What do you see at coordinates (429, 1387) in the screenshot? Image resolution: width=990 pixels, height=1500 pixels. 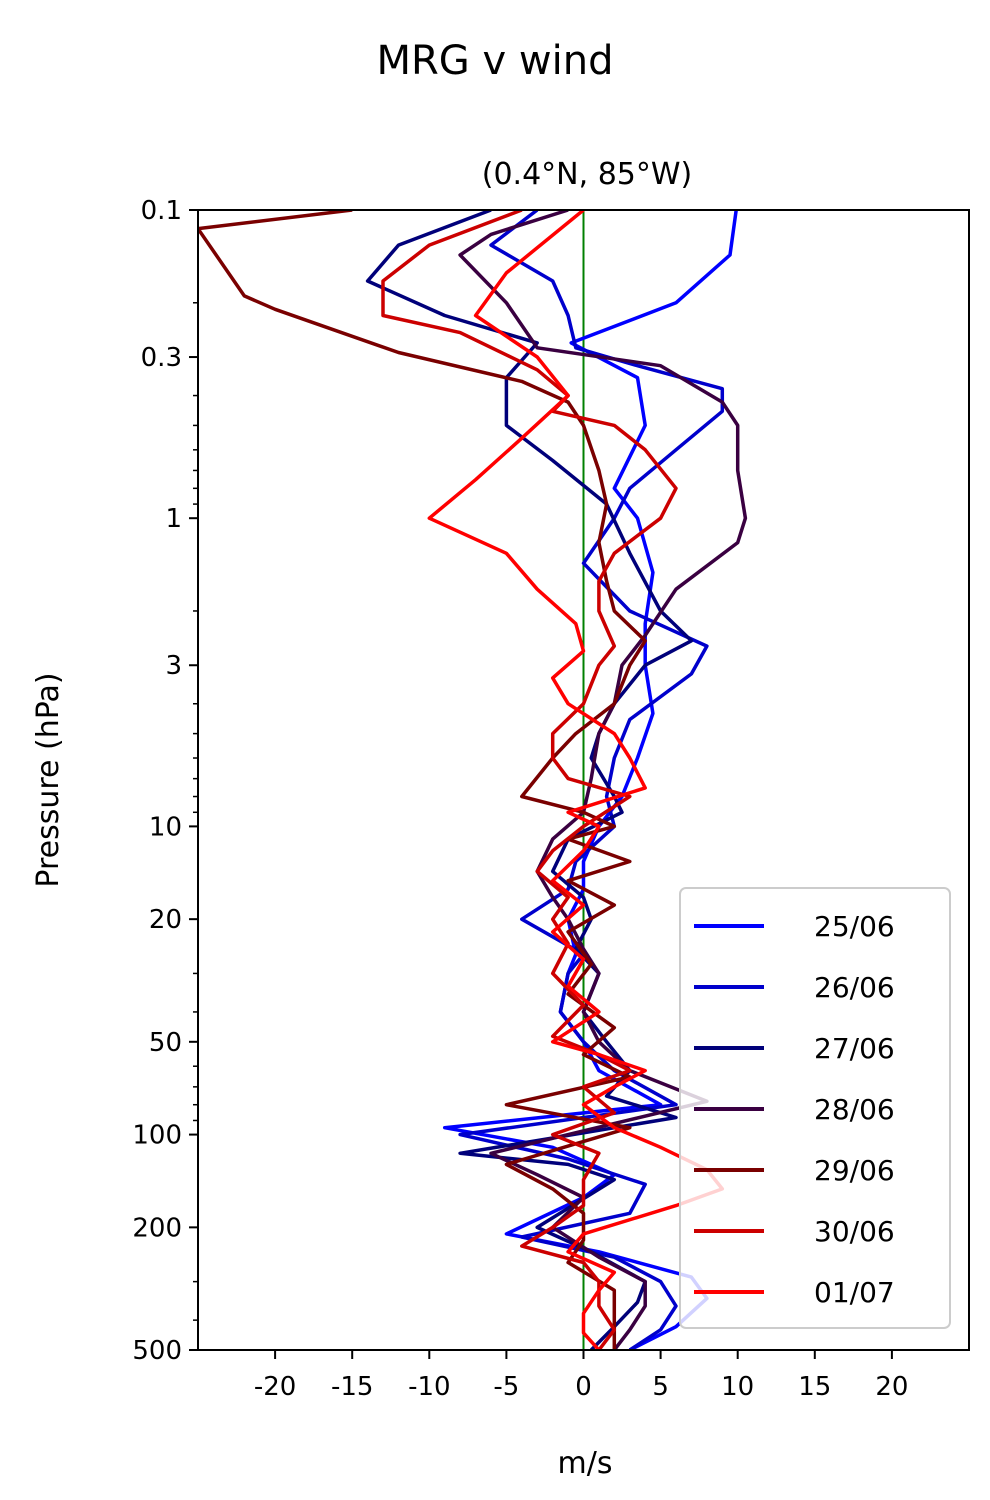 I see `x-tick-label: -10` at bounding box center [429, 1387].